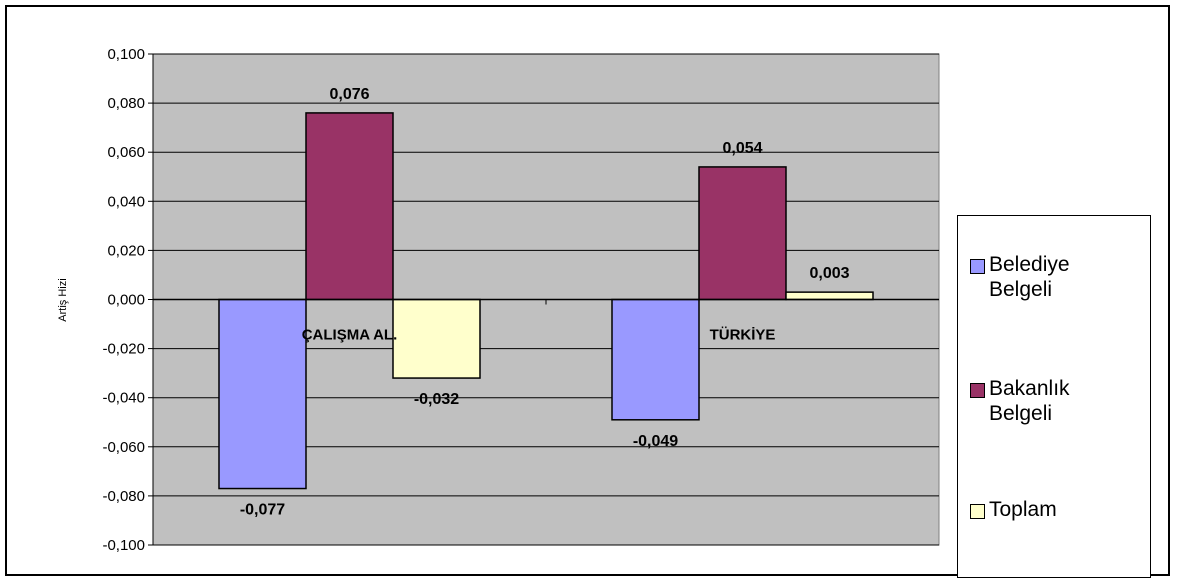  What do you see at coordinates (126, 201) in the screenshot?
I see `y-tick-label: 0,040` at bounding box center [126, 201].